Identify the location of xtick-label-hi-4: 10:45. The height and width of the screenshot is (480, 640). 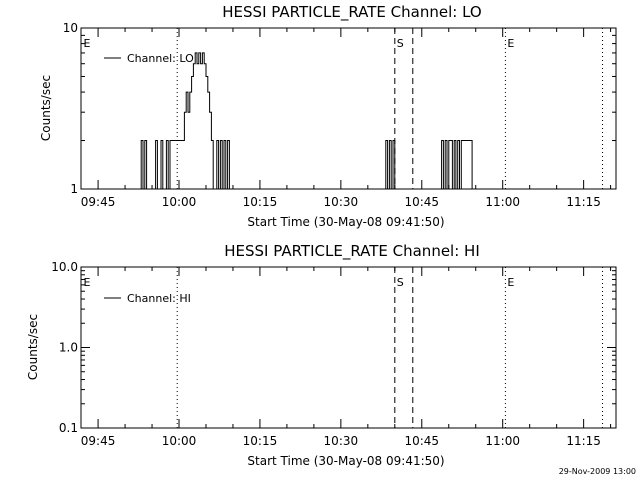
(421, 441).